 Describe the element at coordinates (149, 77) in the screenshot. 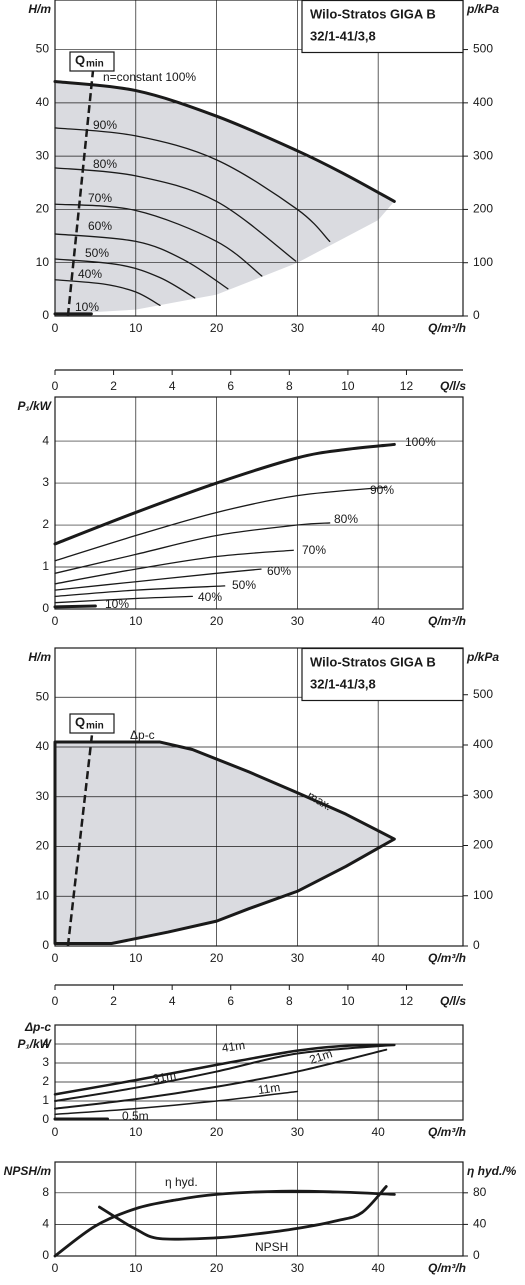

I see `curve-label: n=constant 100%` at that location.